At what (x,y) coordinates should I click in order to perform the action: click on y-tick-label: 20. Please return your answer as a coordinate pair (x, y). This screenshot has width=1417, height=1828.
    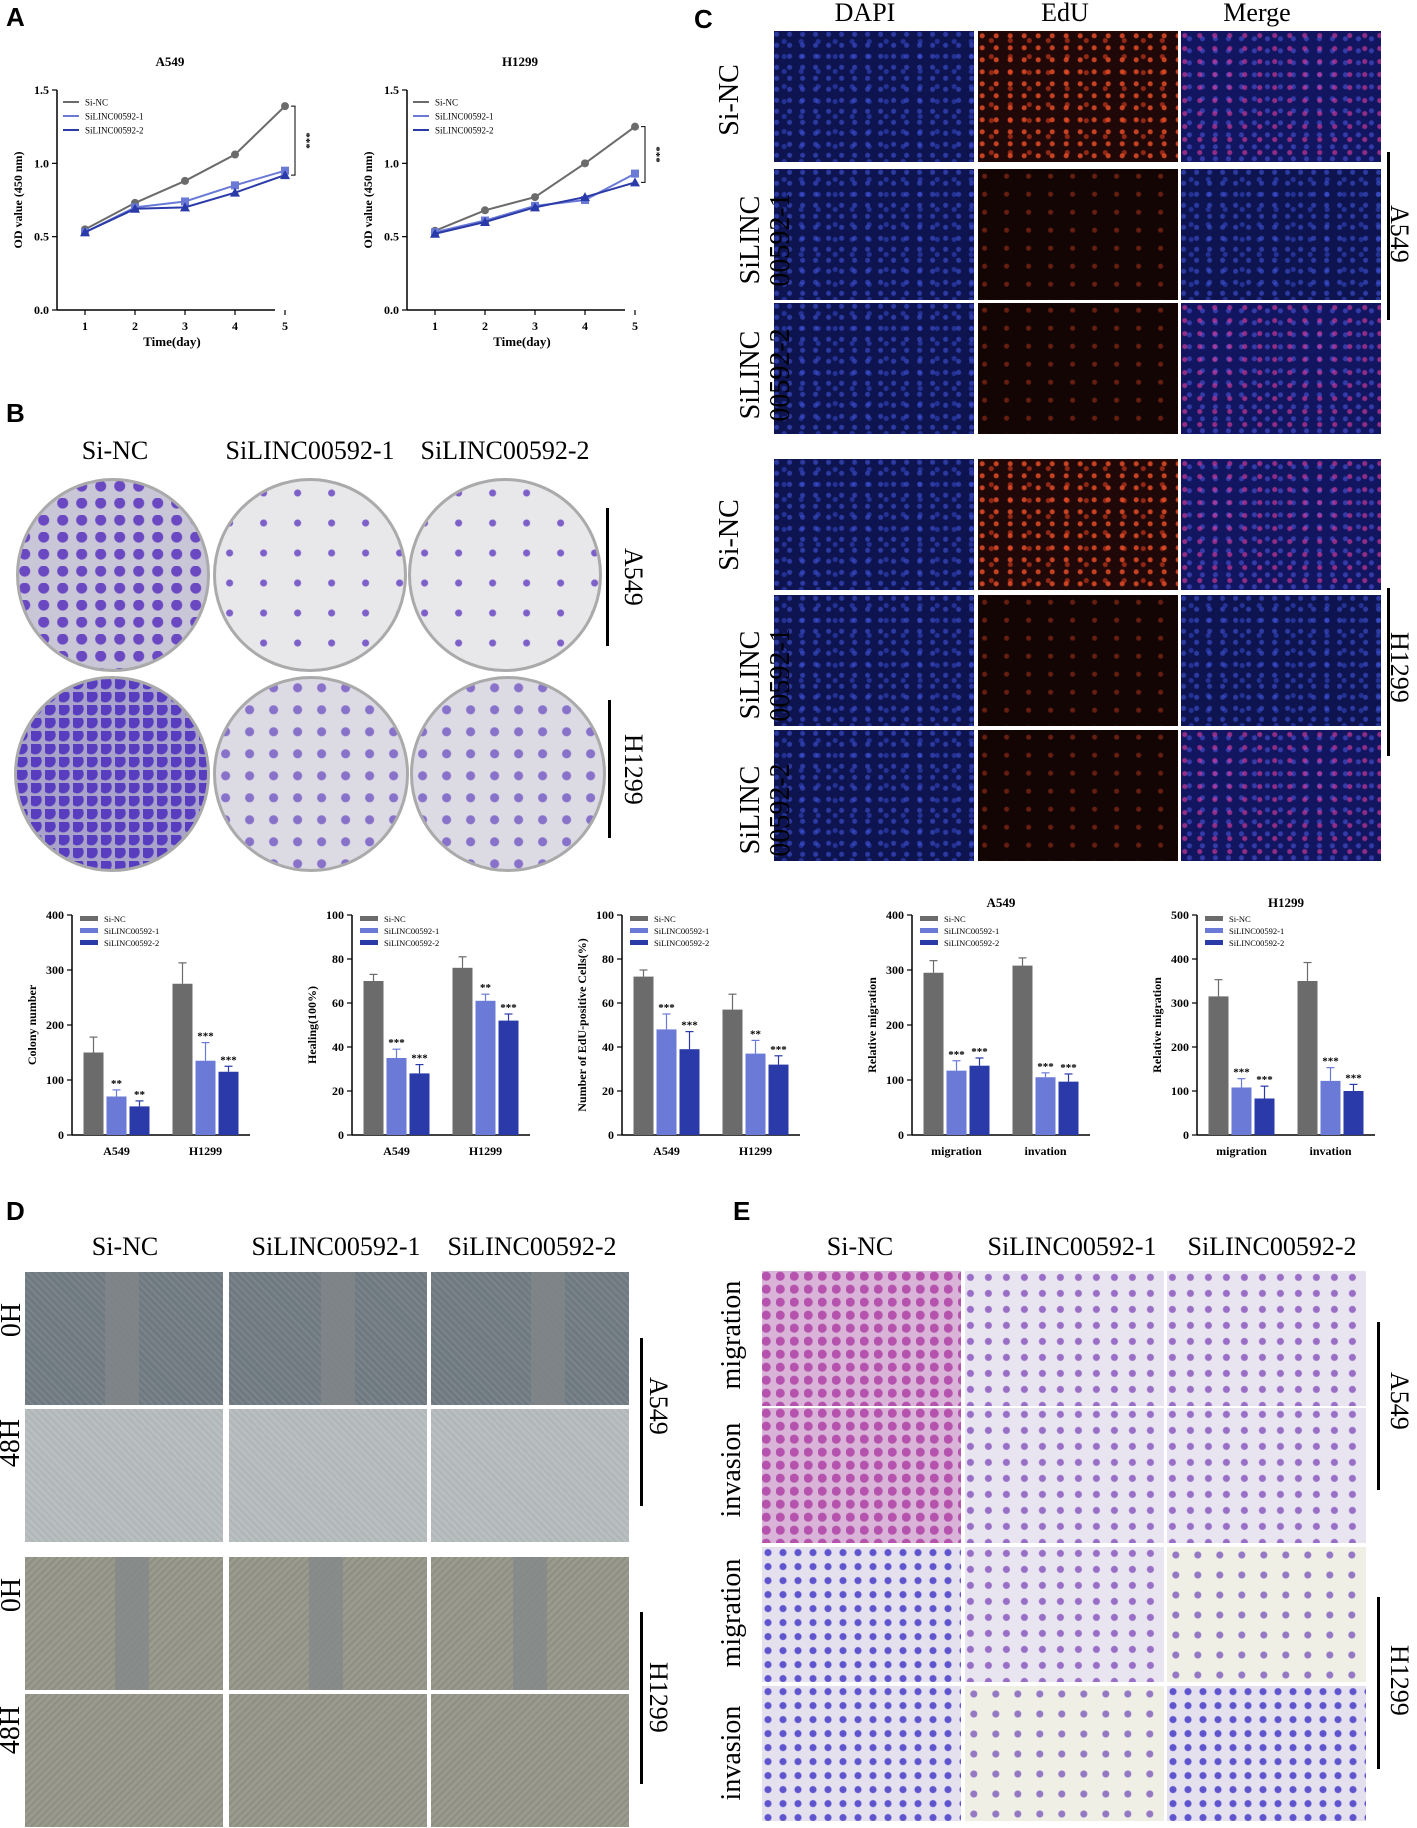
    Looking at the image, I should click on (338, 1091).